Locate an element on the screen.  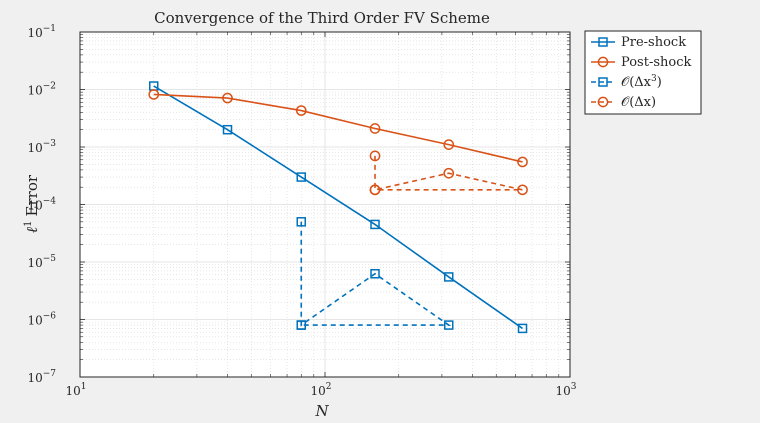
x-tick-label-exponent: 2 is located at coordinates (329, 387).